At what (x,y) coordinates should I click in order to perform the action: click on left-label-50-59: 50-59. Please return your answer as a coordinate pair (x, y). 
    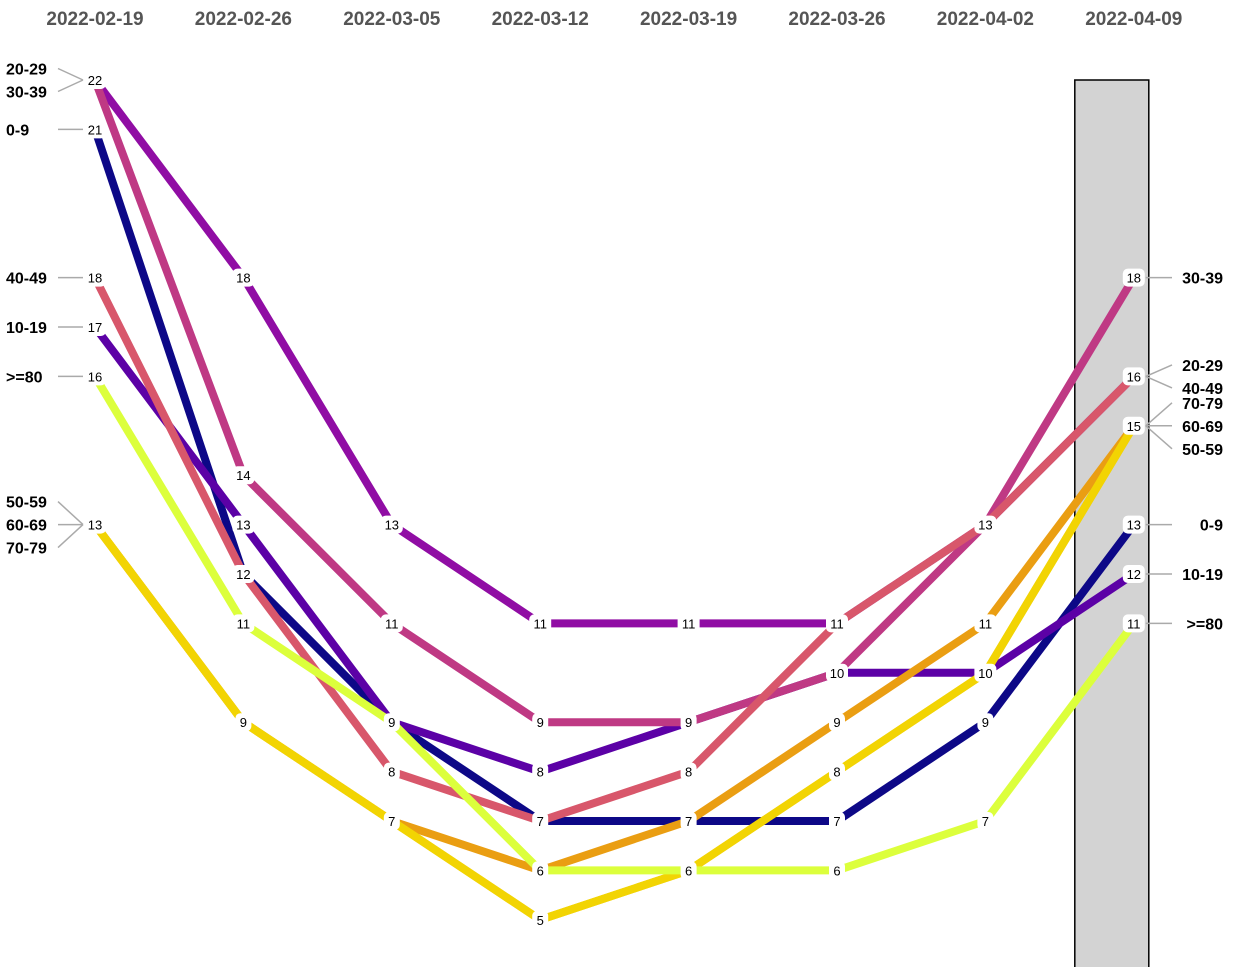
    Looking at the image, I should click on (26, 503).